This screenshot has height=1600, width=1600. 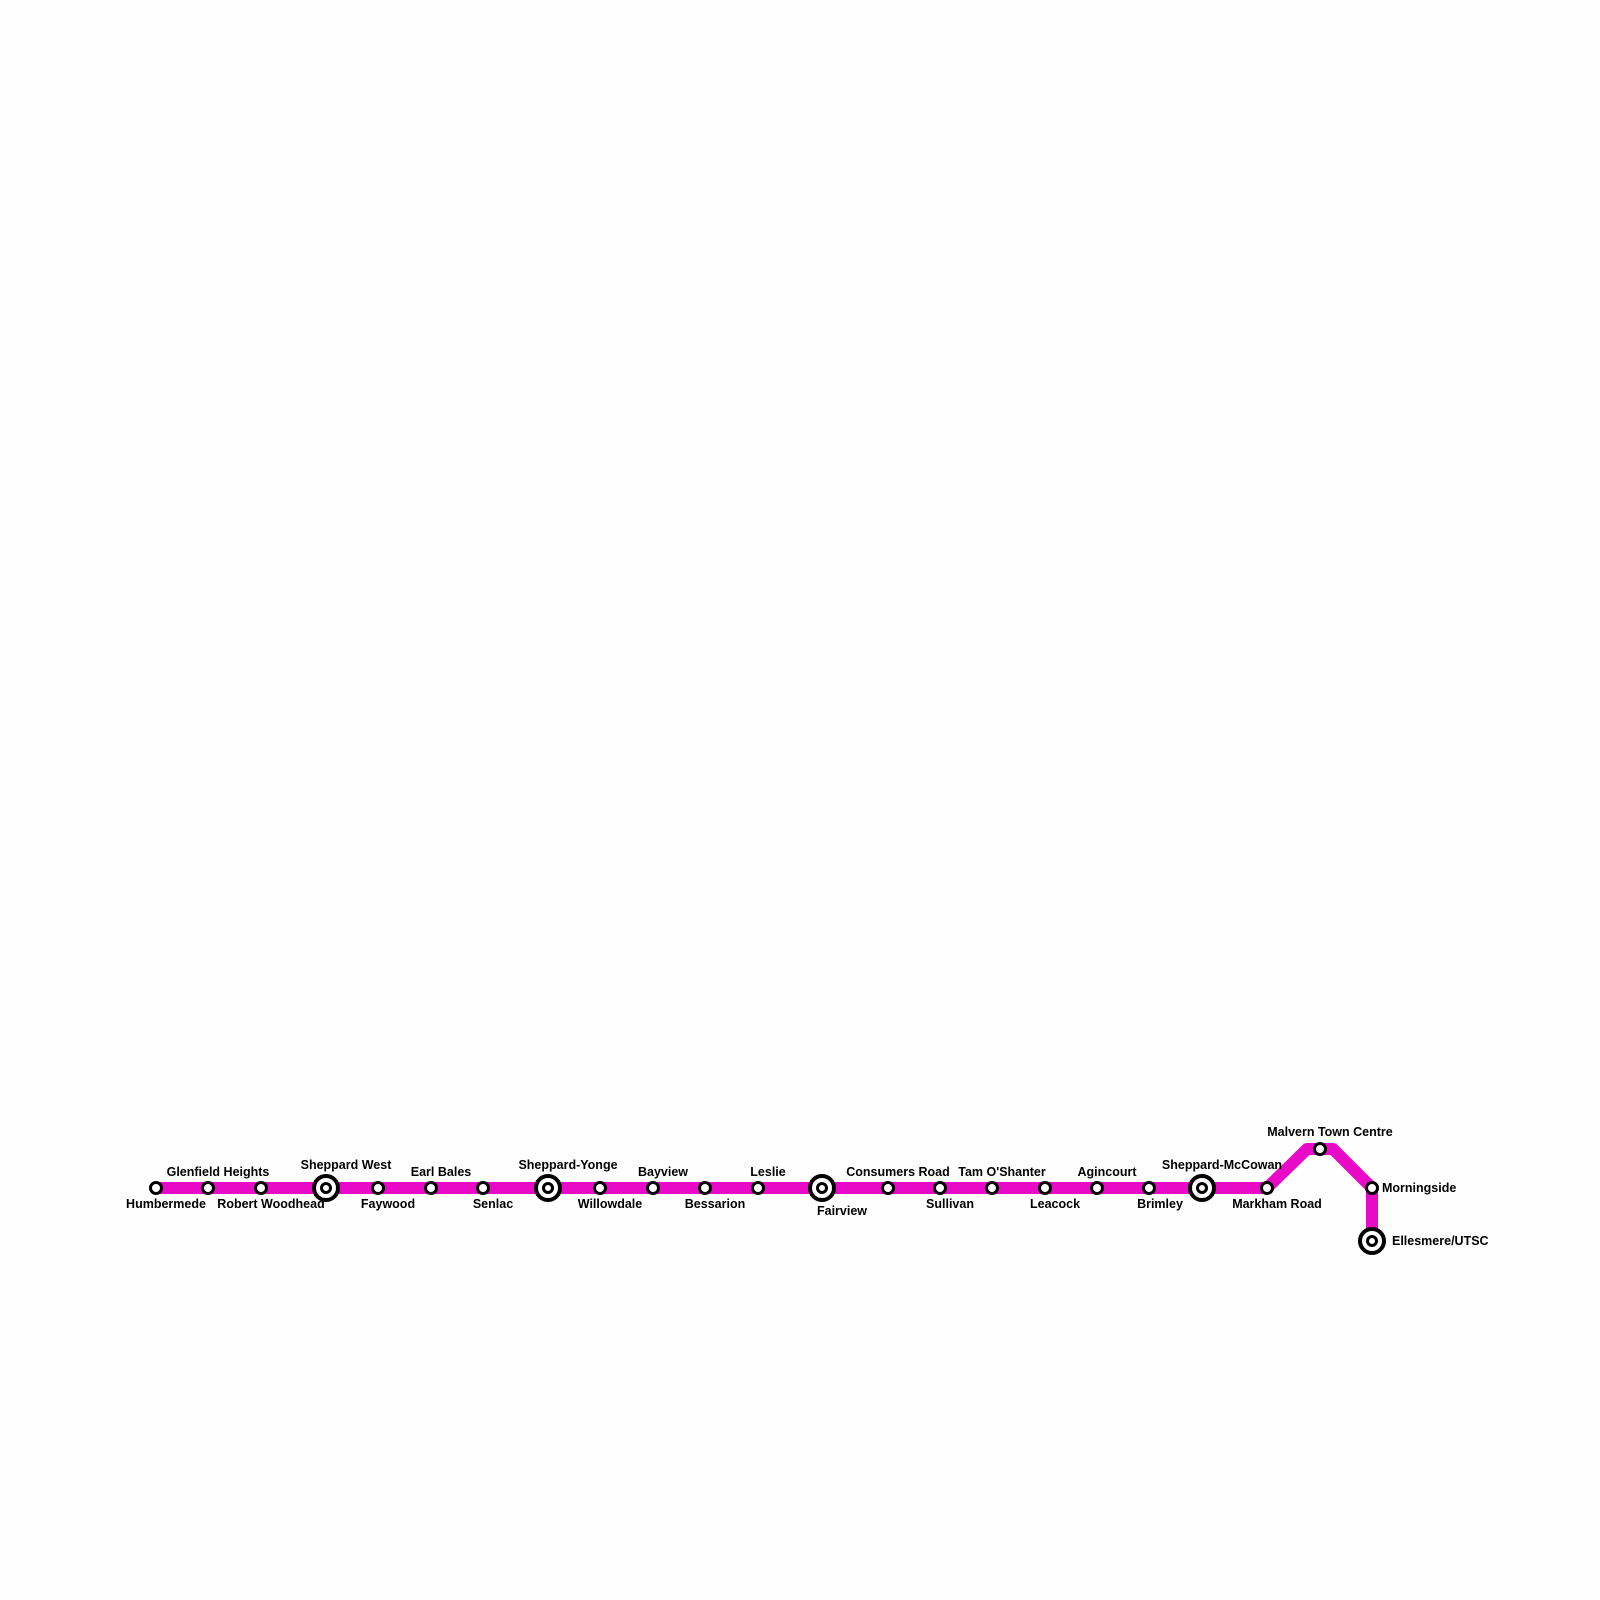 What do you see at coordinates (950, 1196) in the screenshot?
I see `station-sullivan: Sullivan` at bounding box center [950, 1196].